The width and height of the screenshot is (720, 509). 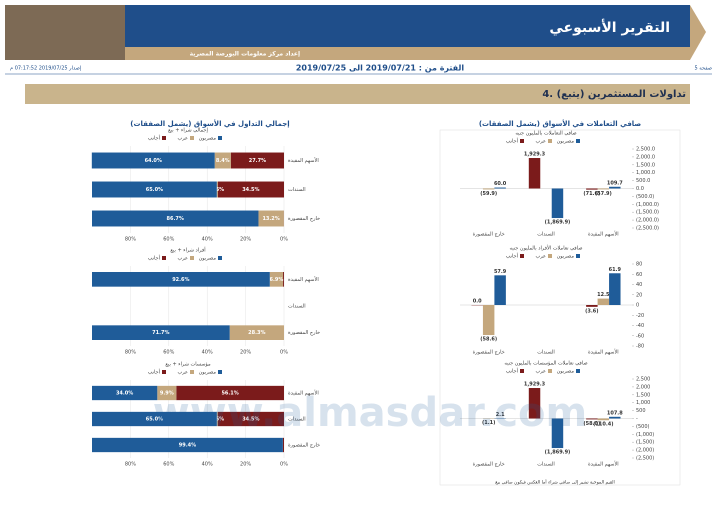 I want to click on header-arrow, so click(x=698, y=32).